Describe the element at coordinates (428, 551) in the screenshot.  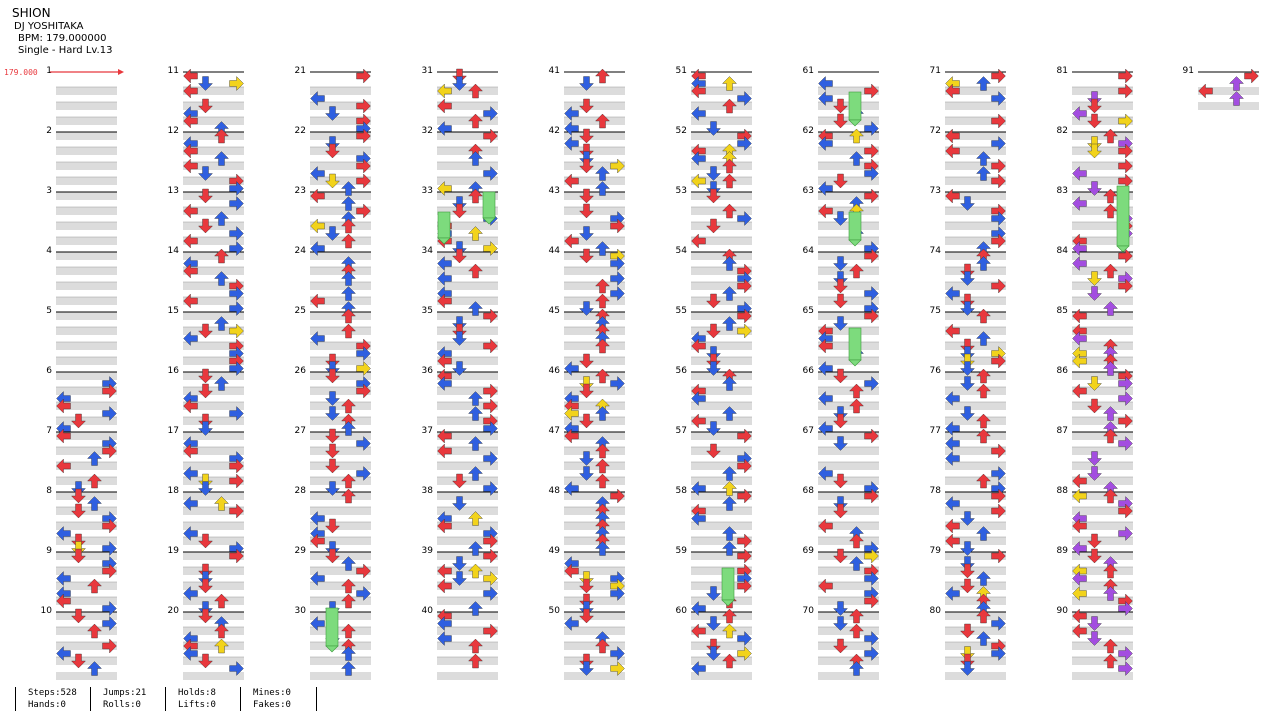
I see `measure-number: 39` at that location.